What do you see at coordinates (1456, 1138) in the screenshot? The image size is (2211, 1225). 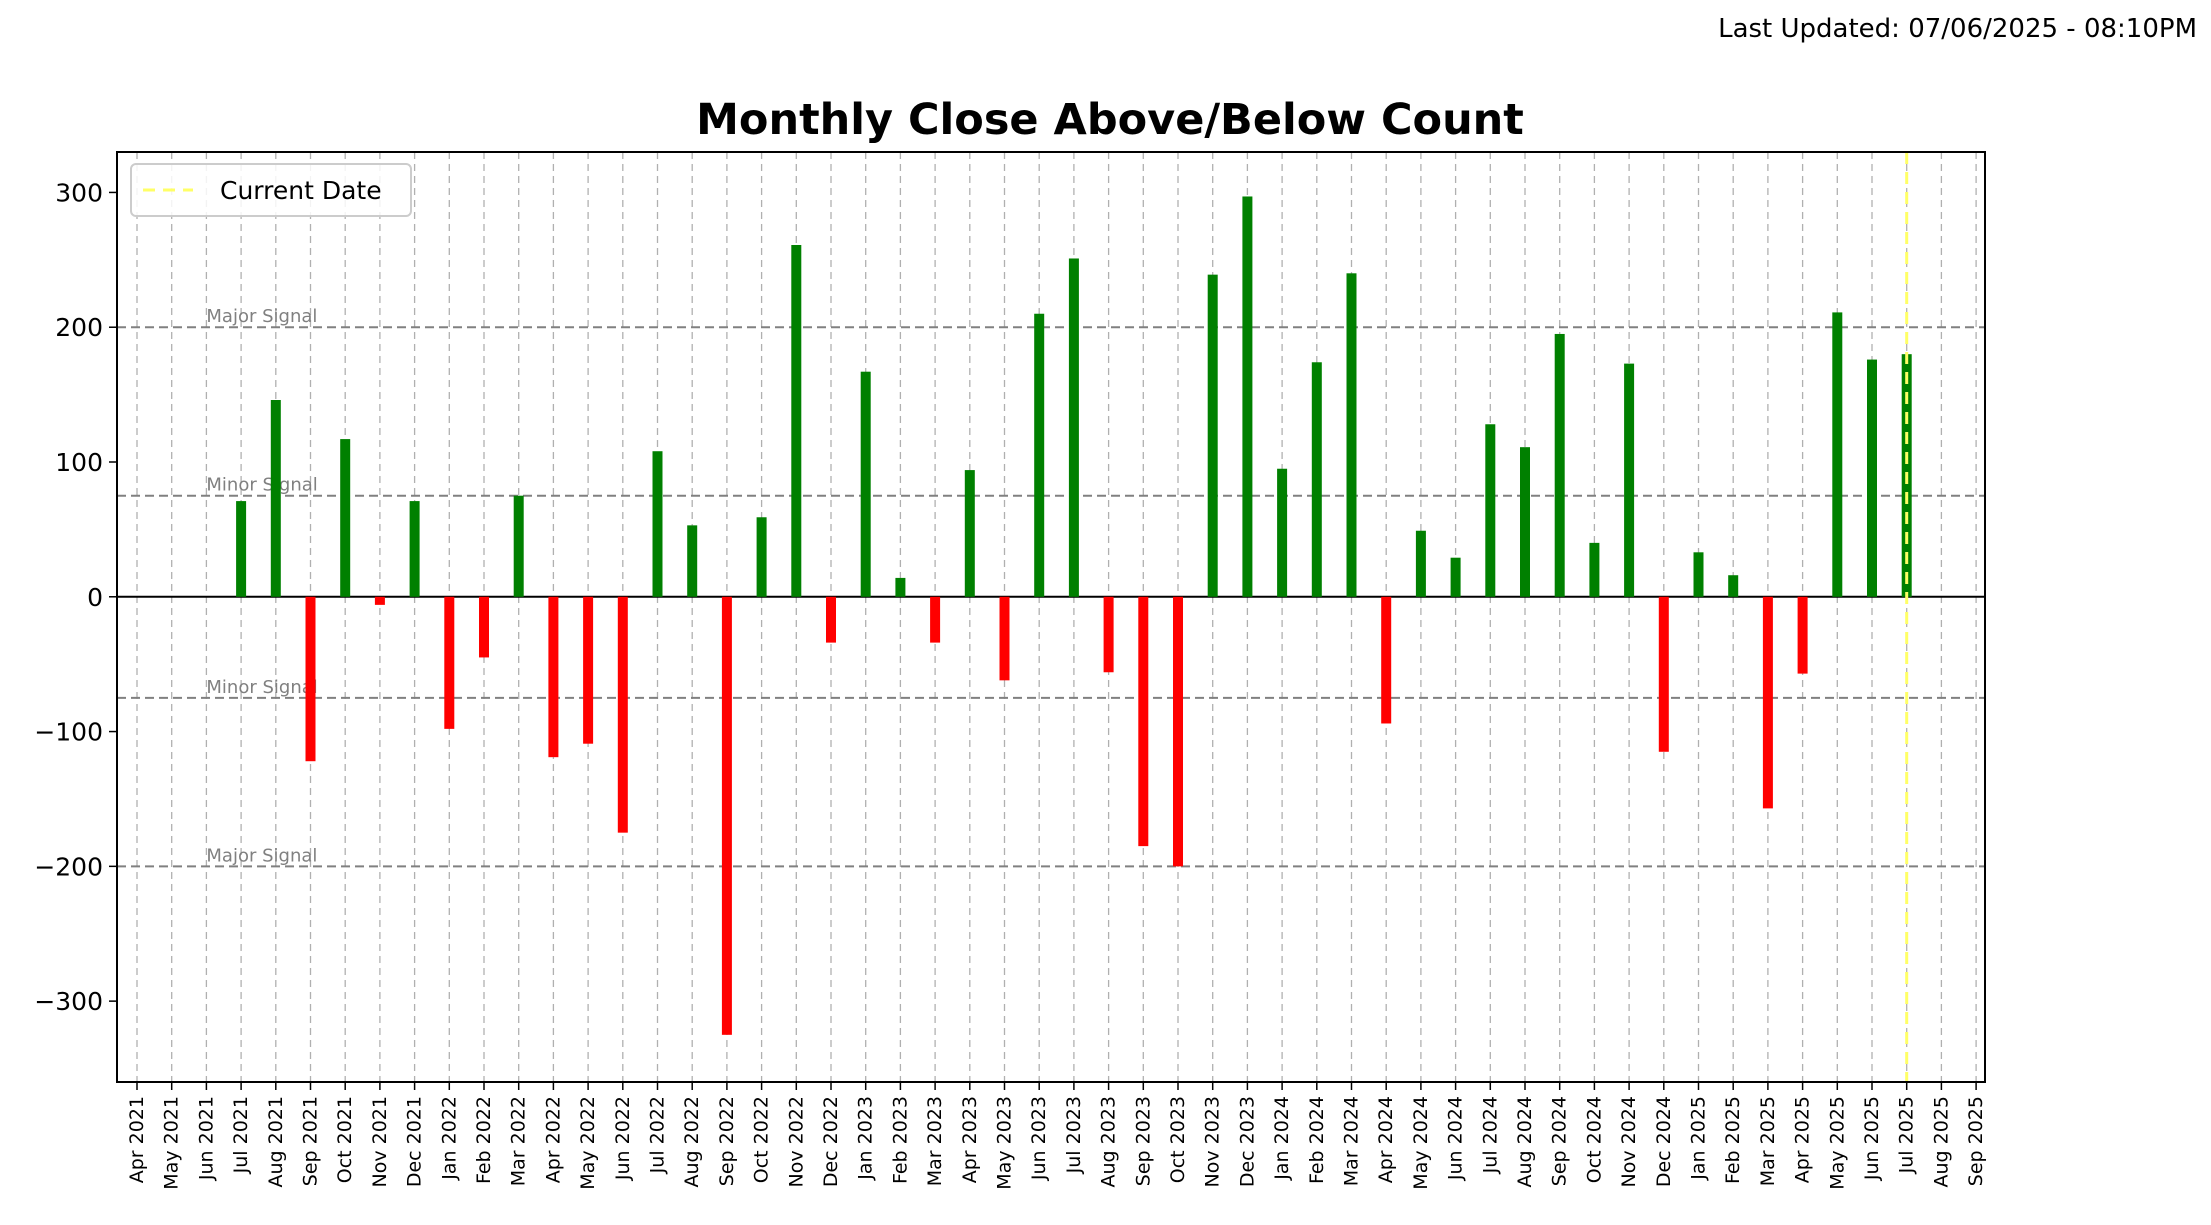 I see `x-tick-label: Jun 2024` at bounding box center [1456, 1138].